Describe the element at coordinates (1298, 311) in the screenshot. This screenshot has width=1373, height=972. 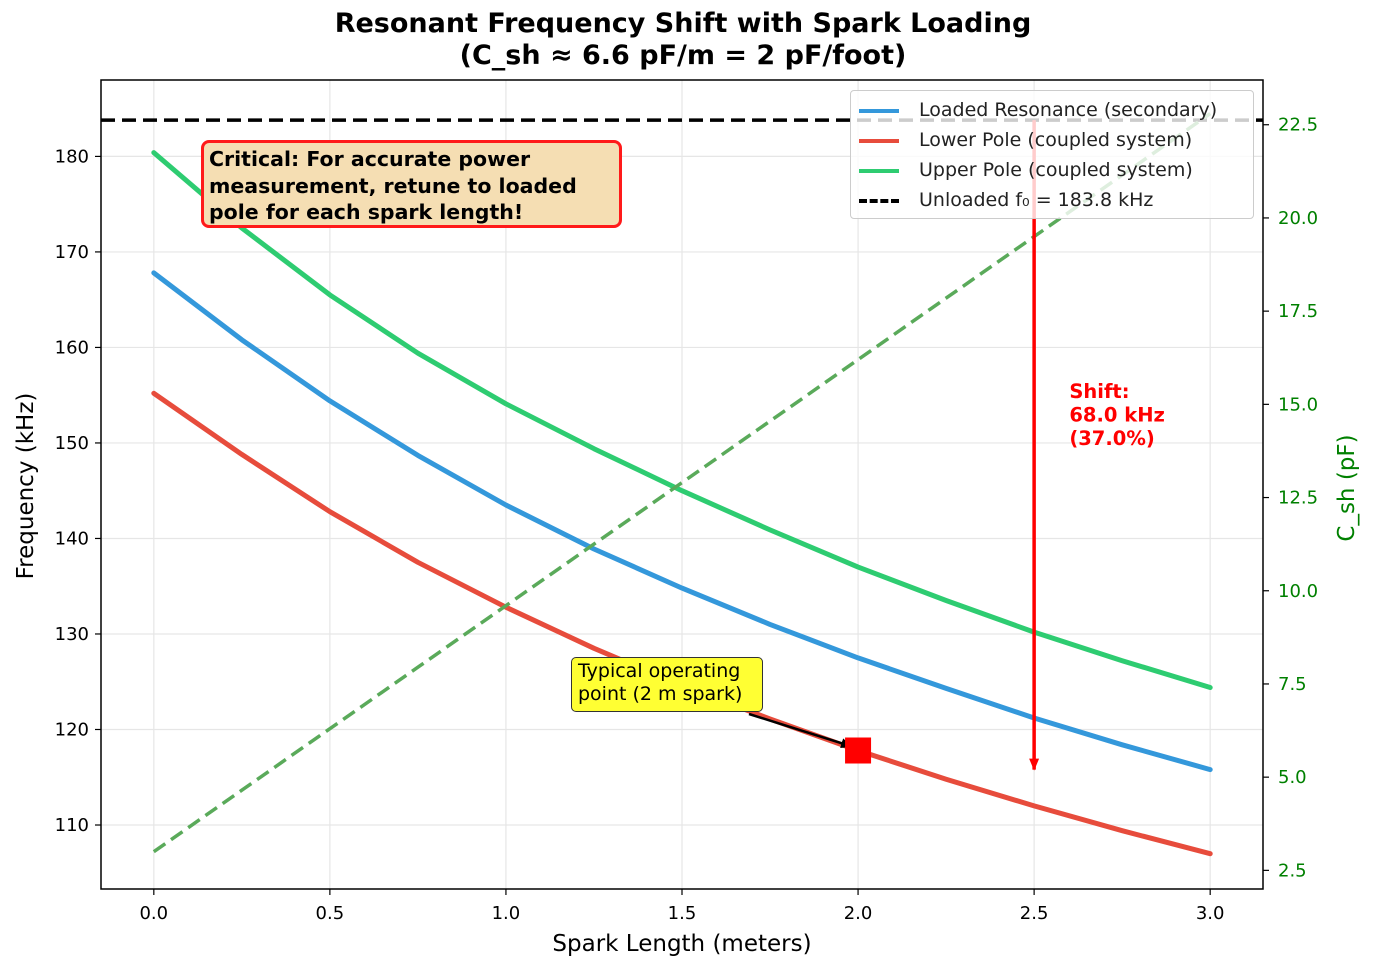
I see `y2-tick-label: 17.5` at that location.